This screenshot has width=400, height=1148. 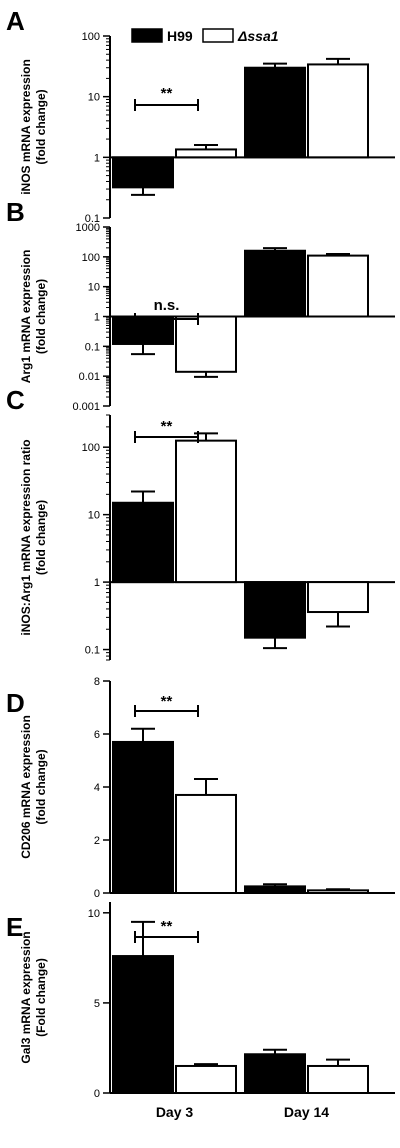 What do you see at coordinates (15, 212) in the screenshot?
I see `panel-letter: B` at bounding box center [15, 212].